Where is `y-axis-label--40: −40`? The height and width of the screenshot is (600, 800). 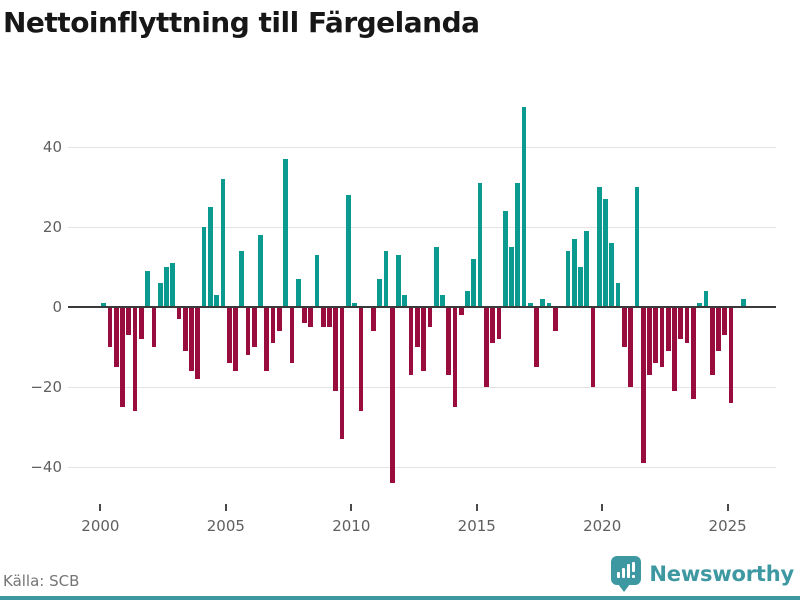 y-axis-label--40: −40 is located at coordinates (46, 467).